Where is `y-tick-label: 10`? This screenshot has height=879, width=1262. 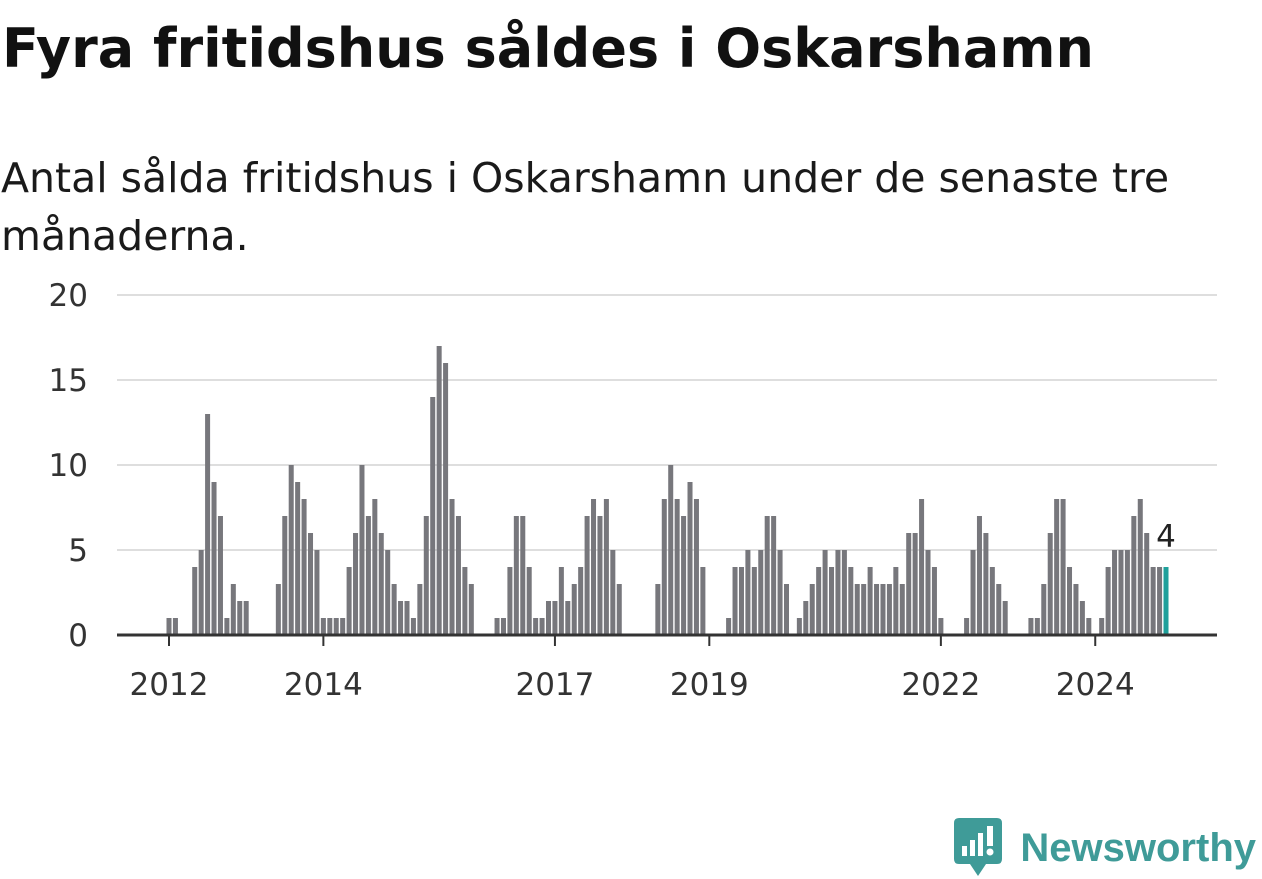
y-tick-label: 10 is located at coordinates (68, 466).